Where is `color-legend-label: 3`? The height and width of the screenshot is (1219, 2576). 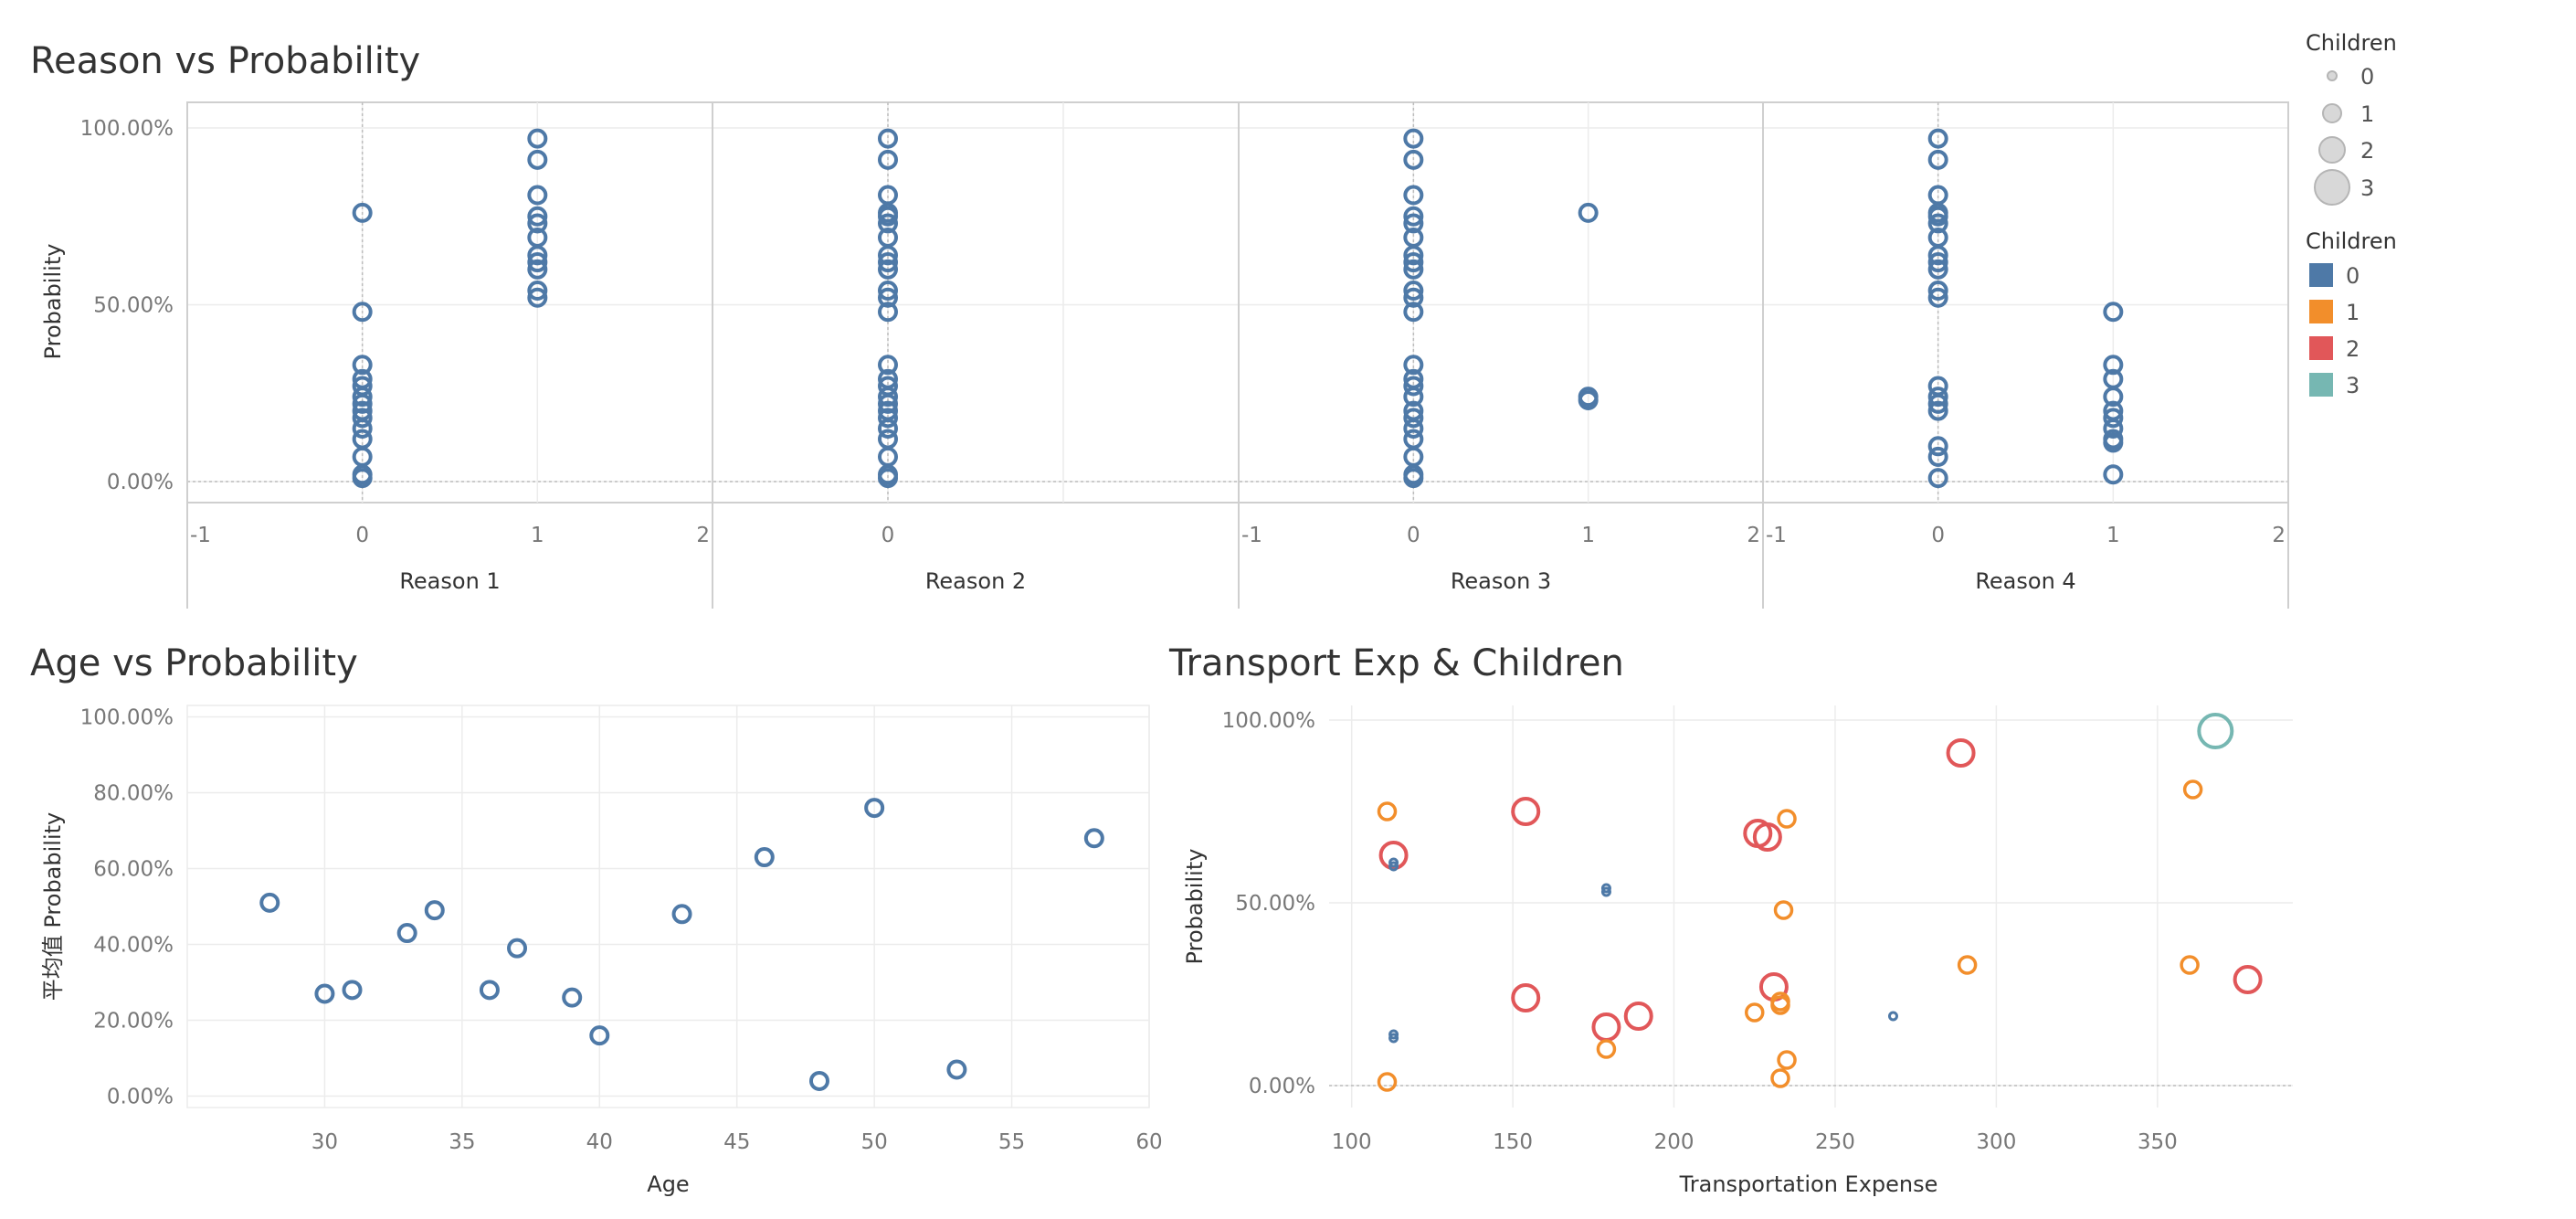
color-legend-label: 3 is located at coordinates (2353, 386).